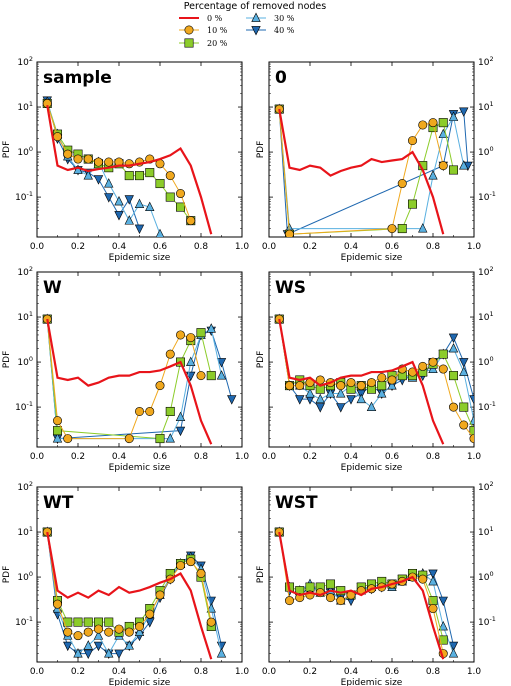  Describe the element at coordinates (203, 30) in the screenshot. I see `legend-entry: 10 %` at that location.